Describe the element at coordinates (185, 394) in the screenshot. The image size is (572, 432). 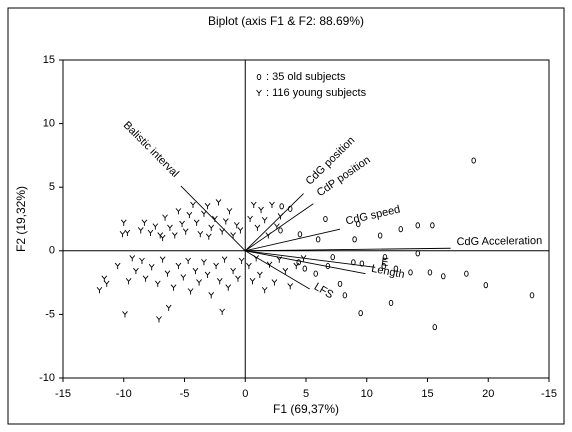
I see `x-tick-label: -5` at that location.